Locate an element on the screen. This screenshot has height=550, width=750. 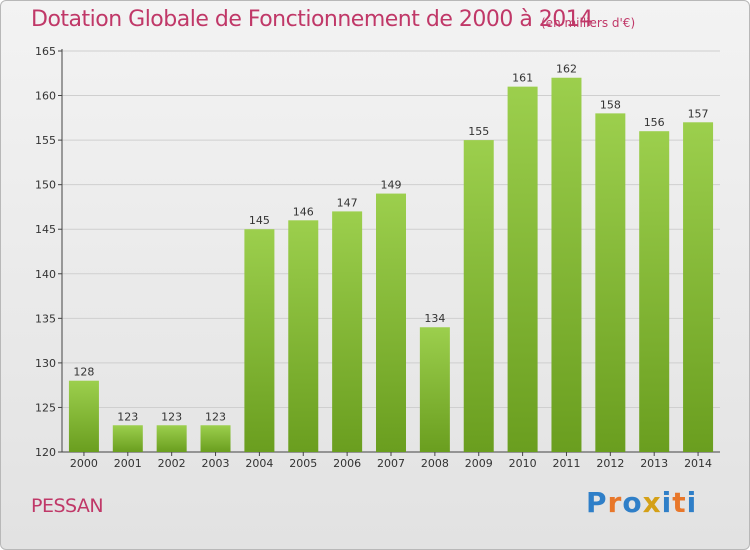
proxiti-logo: Proxiti is located at coordinates (641, 502).